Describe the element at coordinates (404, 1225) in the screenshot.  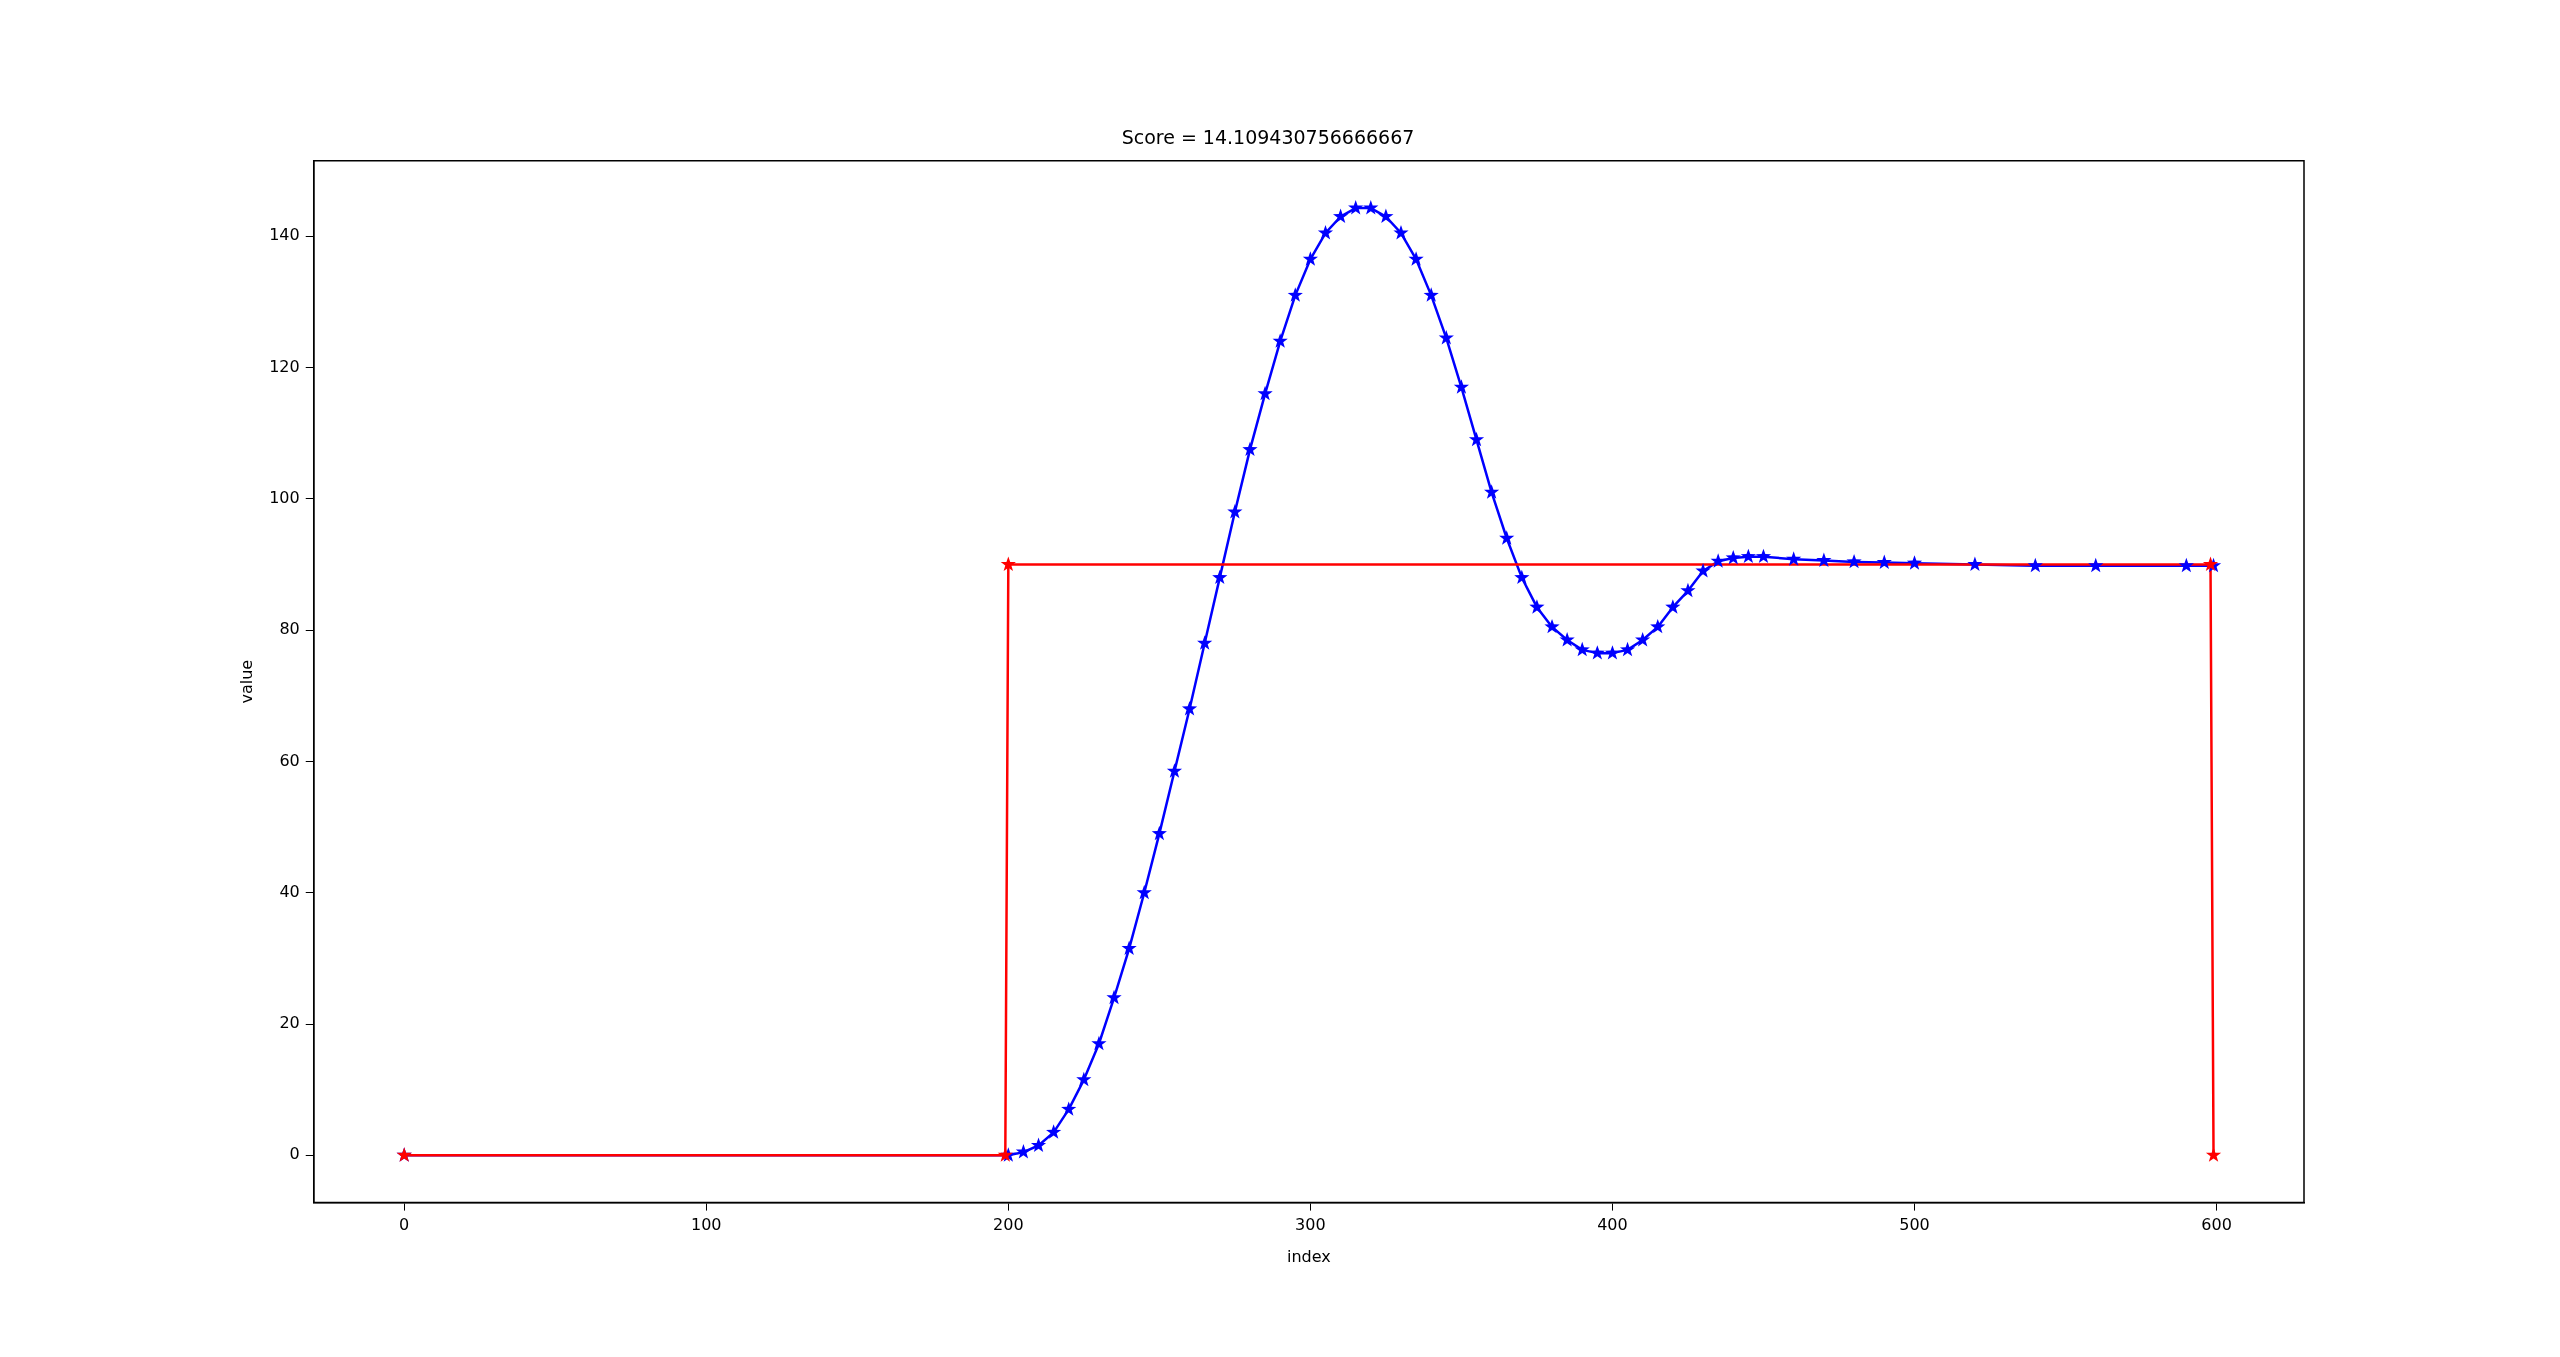
I see `x-tick-label: 0` at that location.